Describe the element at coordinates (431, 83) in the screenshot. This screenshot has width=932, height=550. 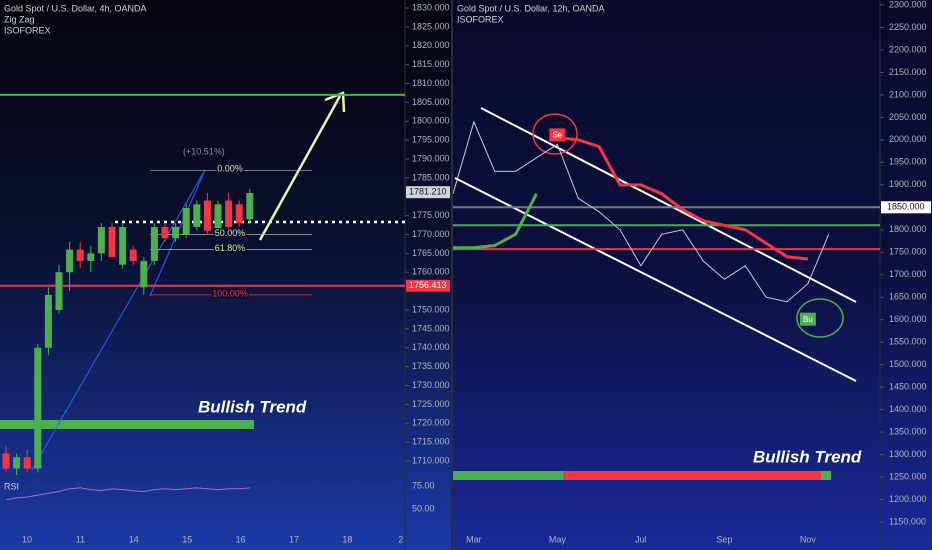
I see `y-tick-label: 1810.000` at that location.